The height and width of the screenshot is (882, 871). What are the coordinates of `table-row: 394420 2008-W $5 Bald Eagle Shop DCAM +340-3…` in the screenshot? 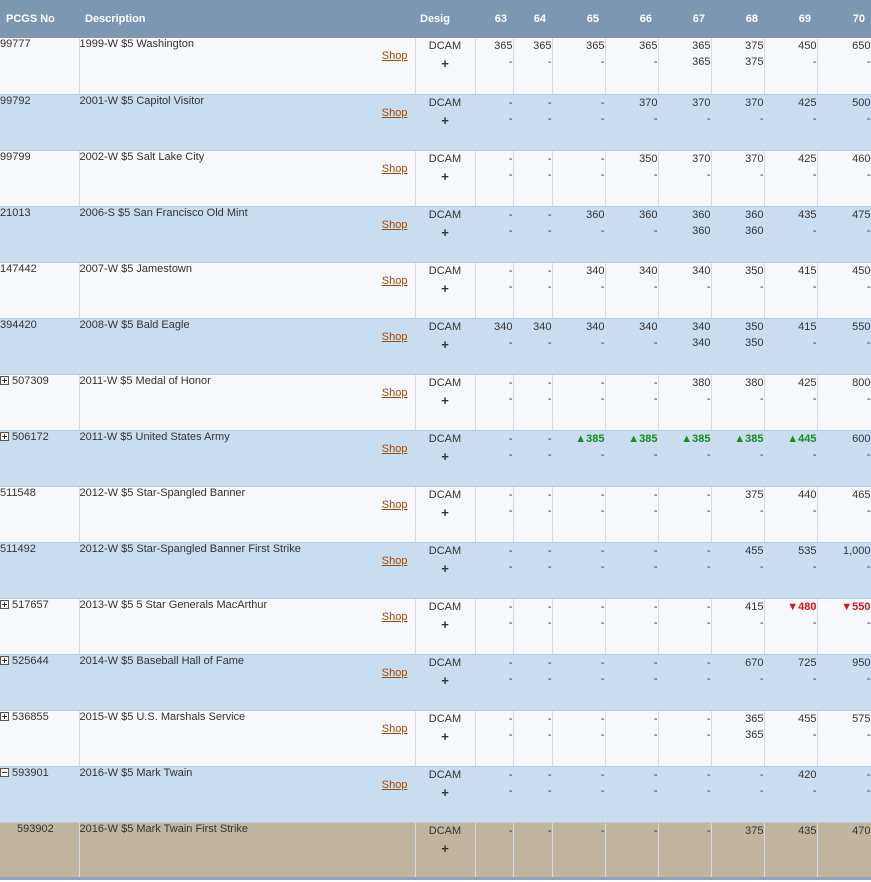 It's located at (435, 346).